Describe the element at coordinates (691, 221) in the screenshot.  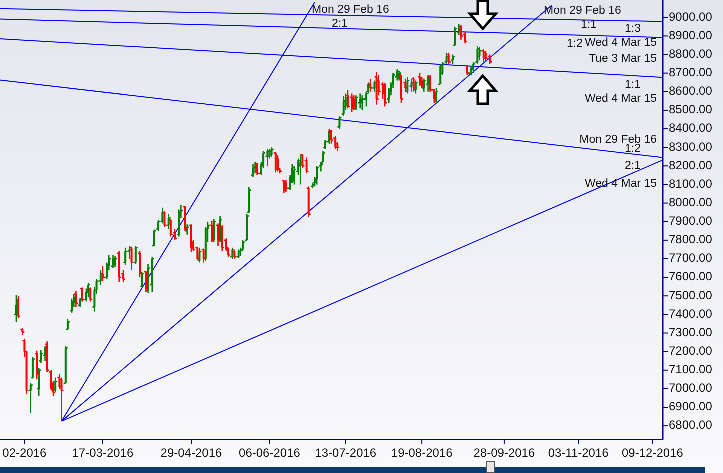
I see `y-tick-label: 7900.00` at that location.